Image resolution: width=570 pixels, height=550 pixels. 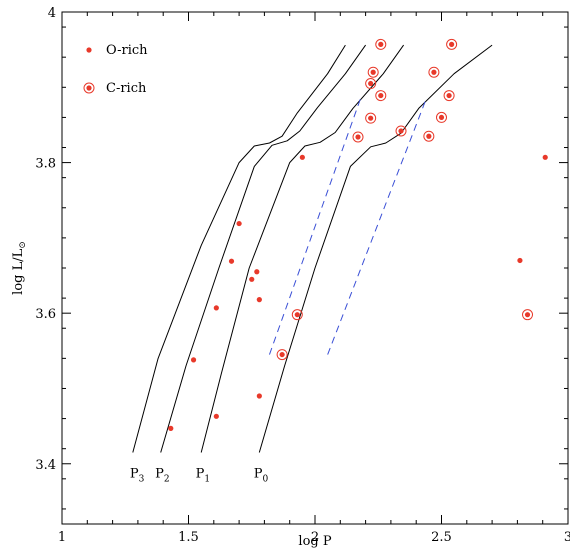 I want to click on legend-label-c-rich: C-rich, so click(x=126, y=88).